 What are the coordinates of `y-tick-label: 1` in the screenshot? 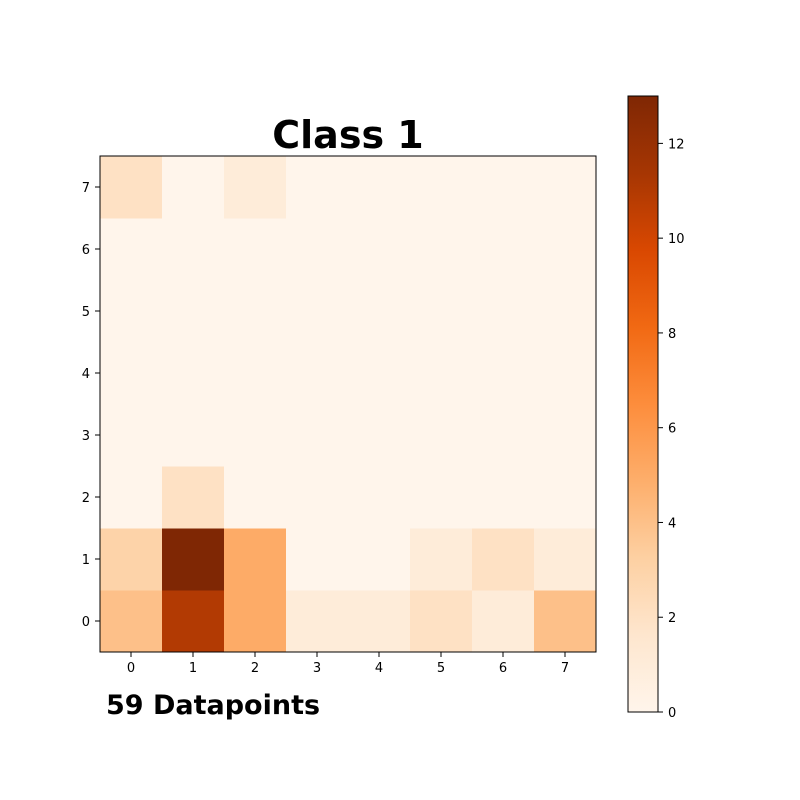 It's located at (86, 560).